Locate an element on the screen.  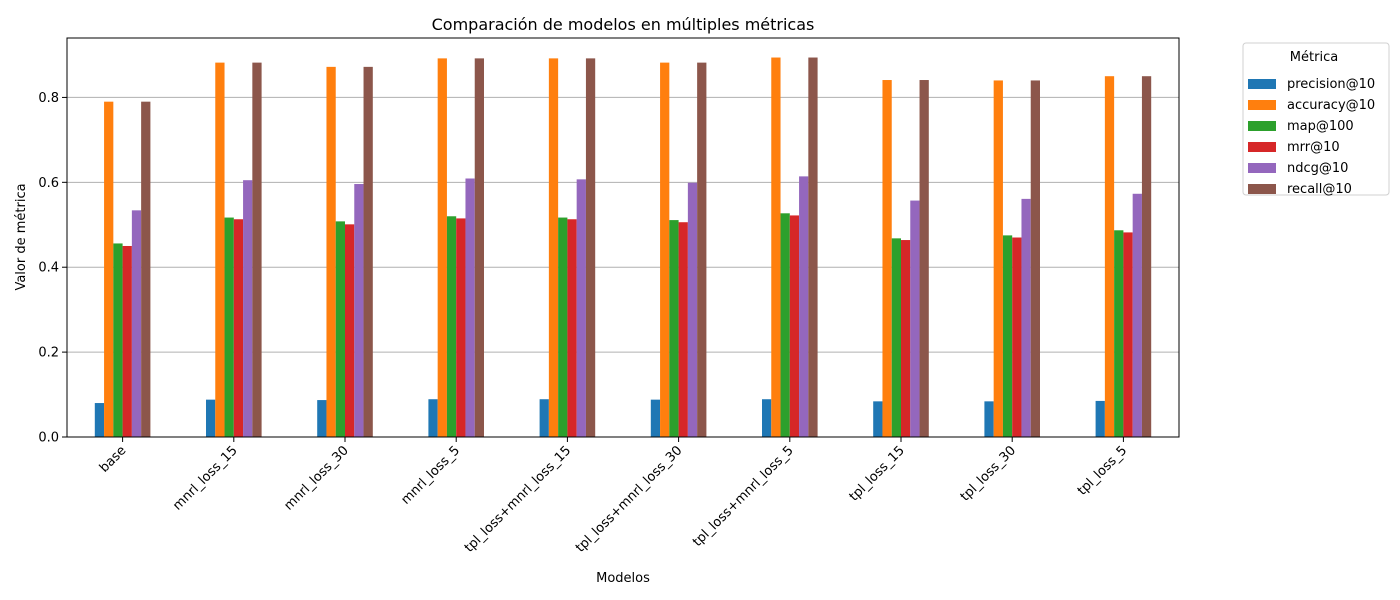
y-tick-label: 0.4 is located at coordinates (48, 268).